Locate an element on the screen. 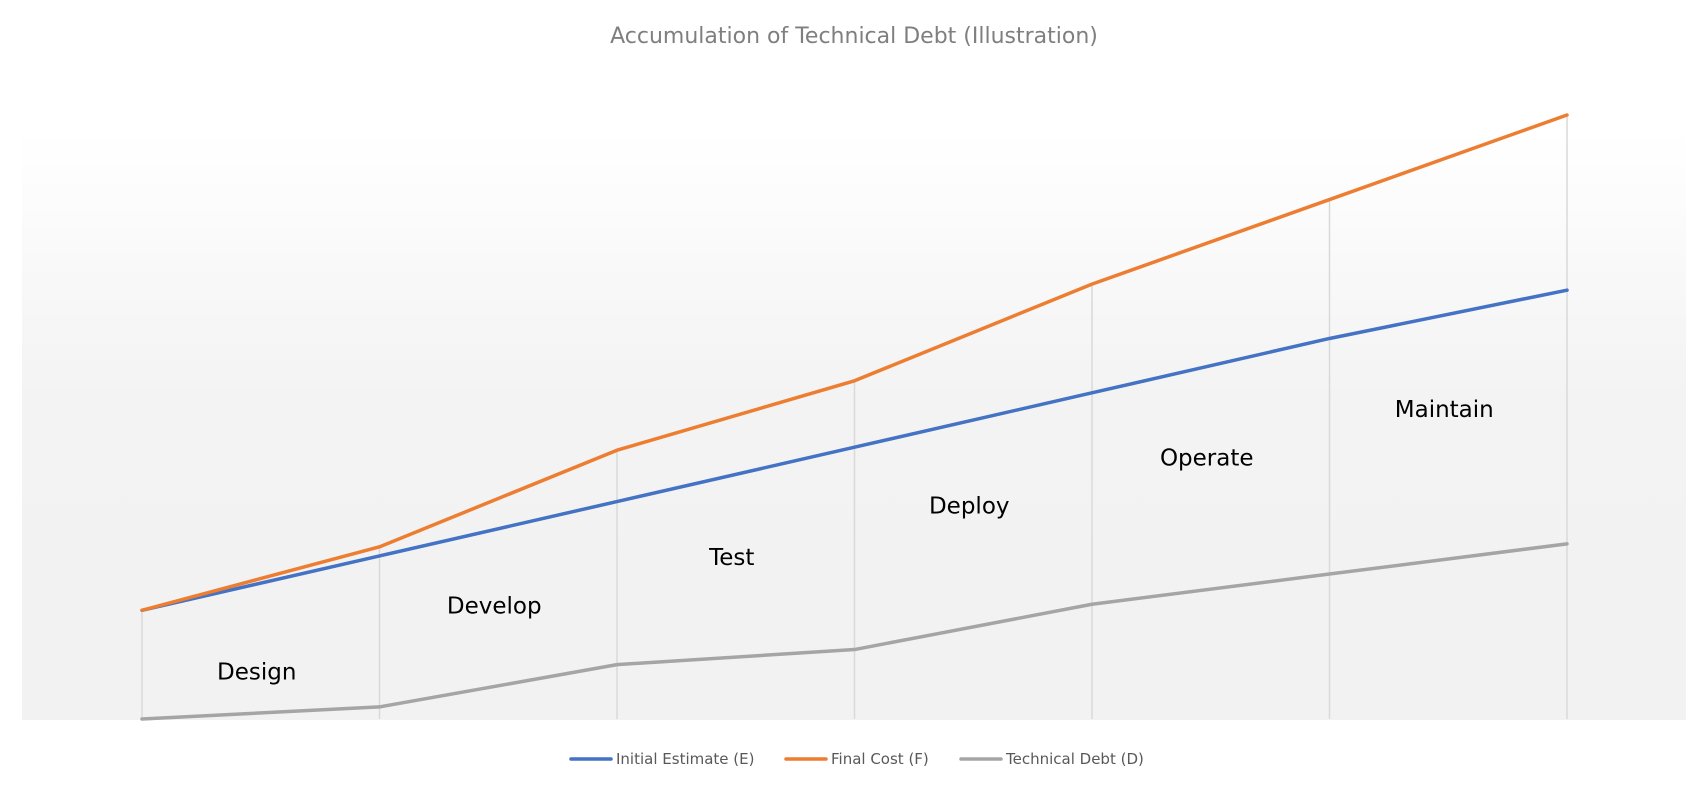  legend-label-1: Final Cost (F) is located at coordinates (880, 759).